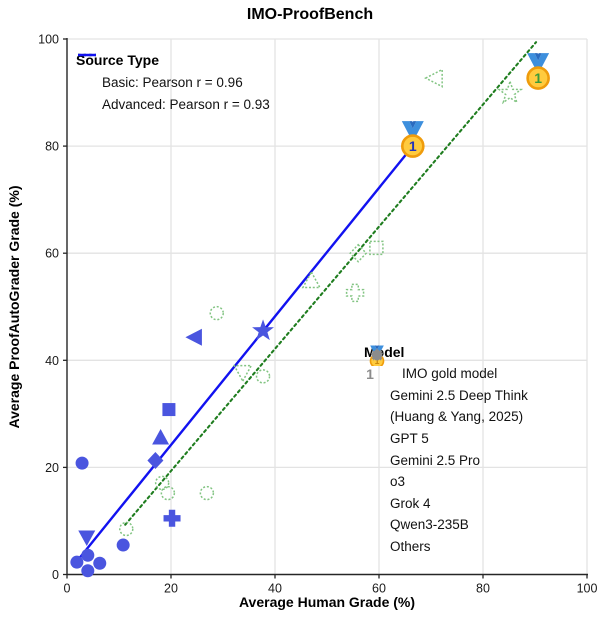  Describe the element at coordinates (355, 293) in the screenshot. I see `point-basic-plus` at that location.